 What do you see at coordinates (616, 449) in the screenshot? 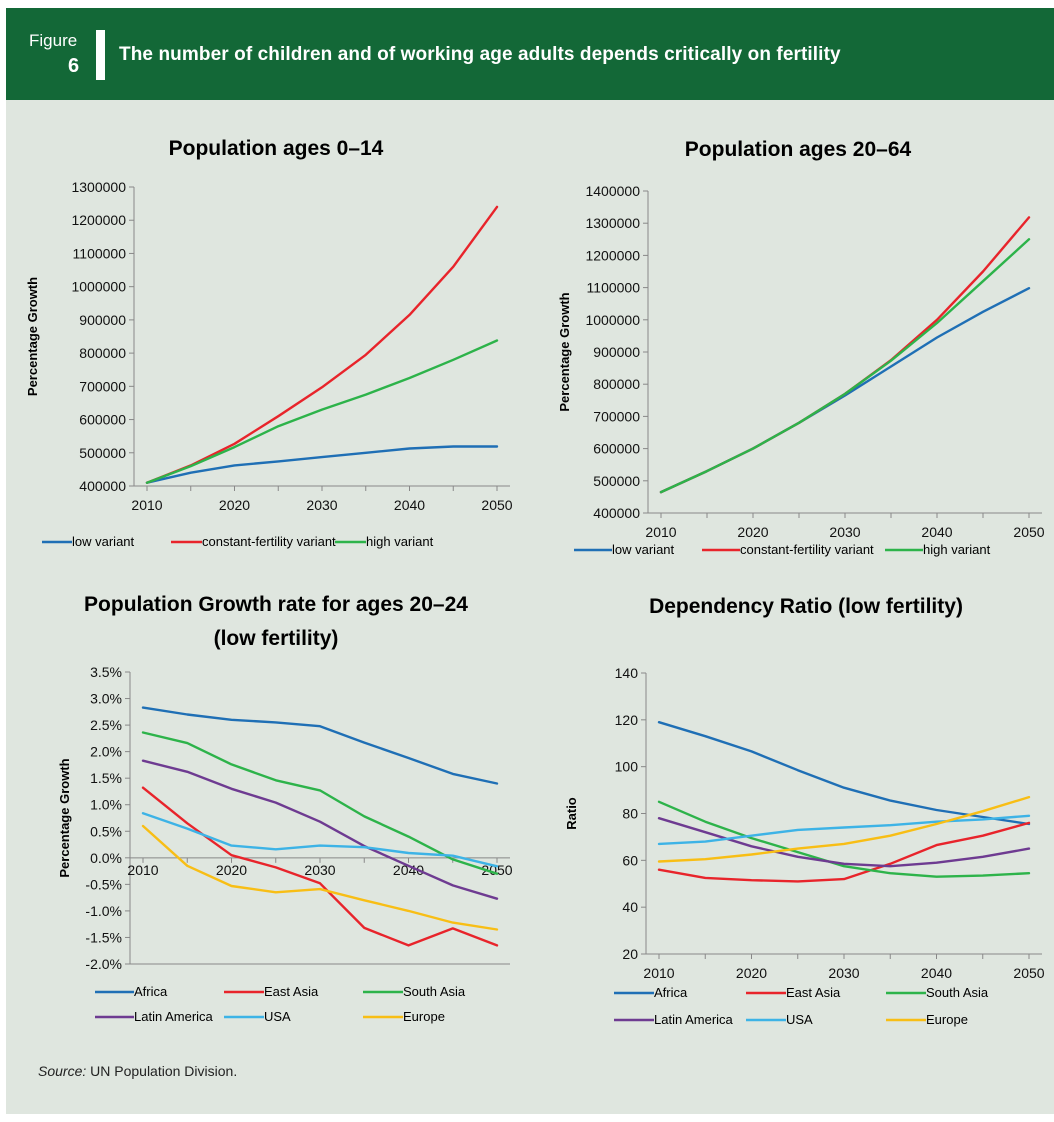
I see `y-tick-label: 600000` at bounding box center [616, 449].